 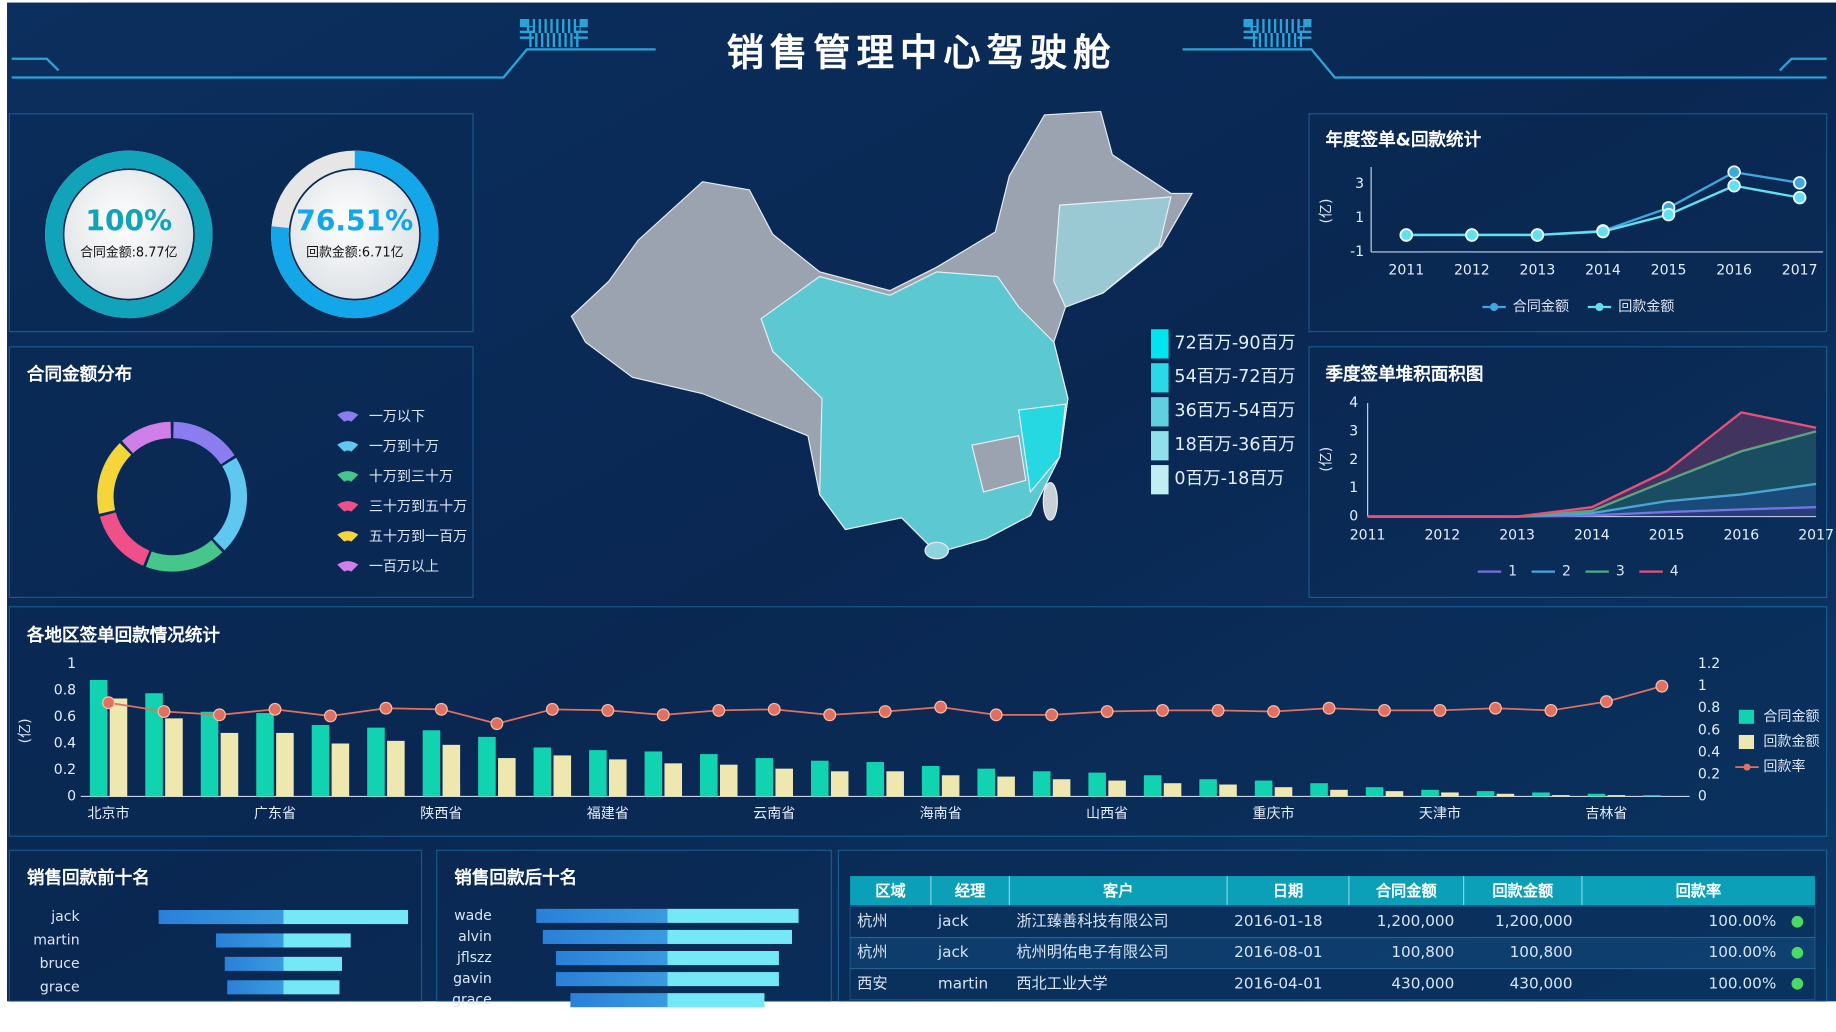 What do you see at coordinates (56, 940) in the screenshot?
I see `bar-label: martin` at bounding box center [56, 940].